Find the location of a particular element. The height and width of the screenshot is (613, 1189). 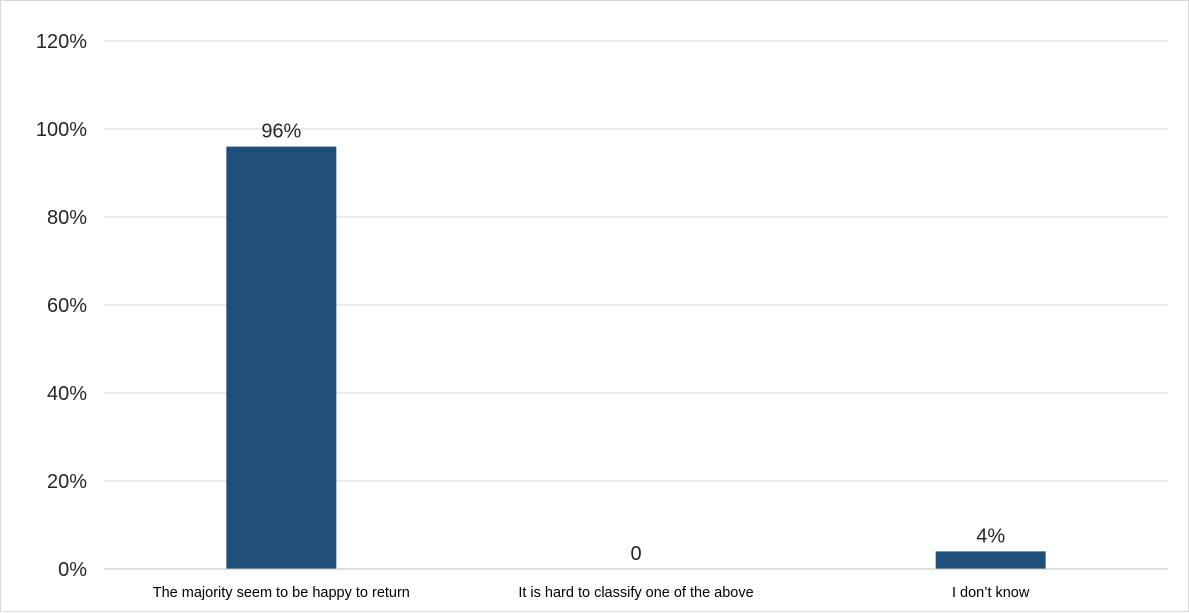

y-tick-label: 20% is located at coordinates (67, 482).